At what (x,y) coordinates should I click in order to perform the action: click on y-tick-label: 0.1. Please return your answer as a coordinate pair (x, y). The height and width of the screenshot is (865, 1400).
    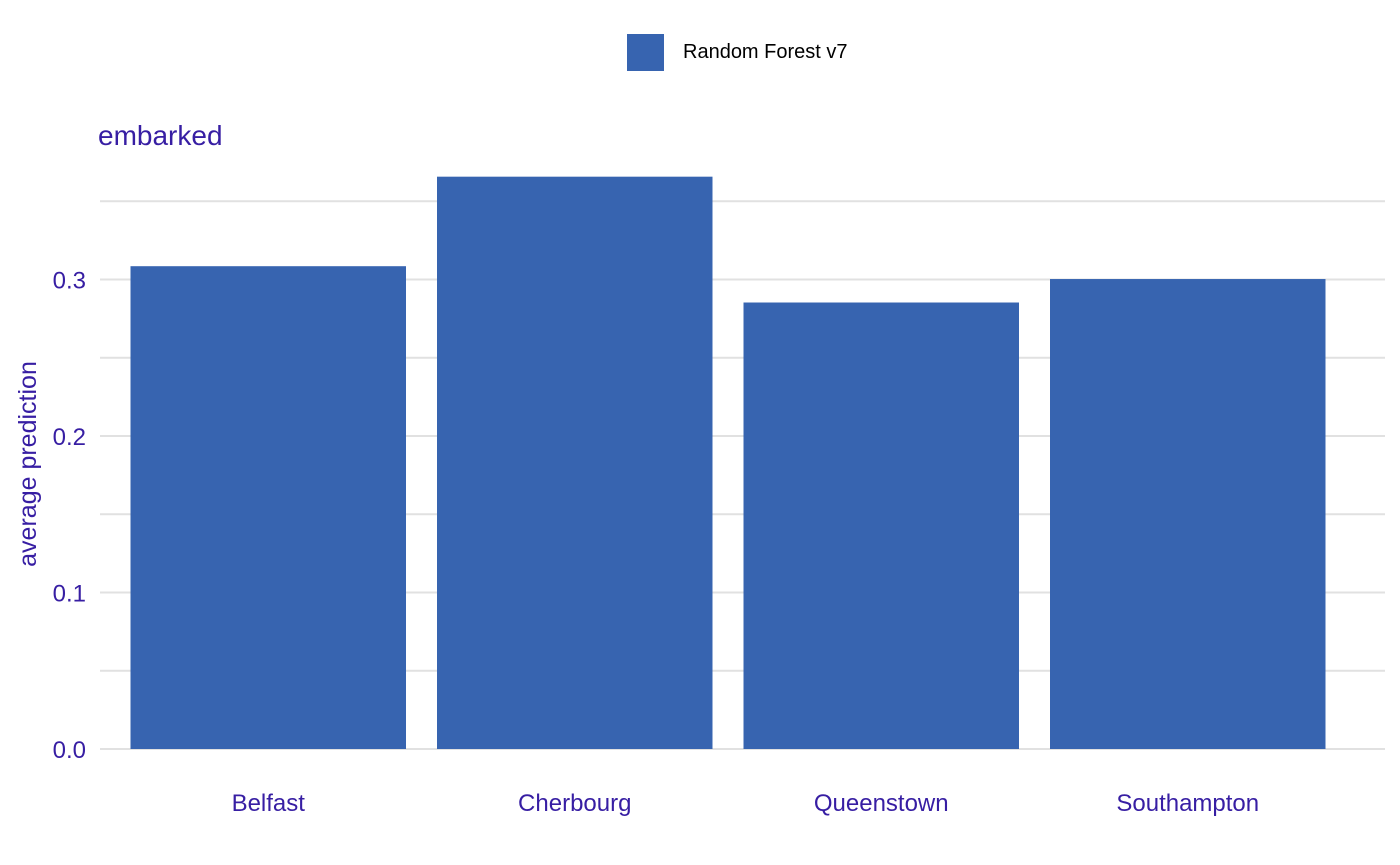
    Looking at the image, I should click on (69, 594).